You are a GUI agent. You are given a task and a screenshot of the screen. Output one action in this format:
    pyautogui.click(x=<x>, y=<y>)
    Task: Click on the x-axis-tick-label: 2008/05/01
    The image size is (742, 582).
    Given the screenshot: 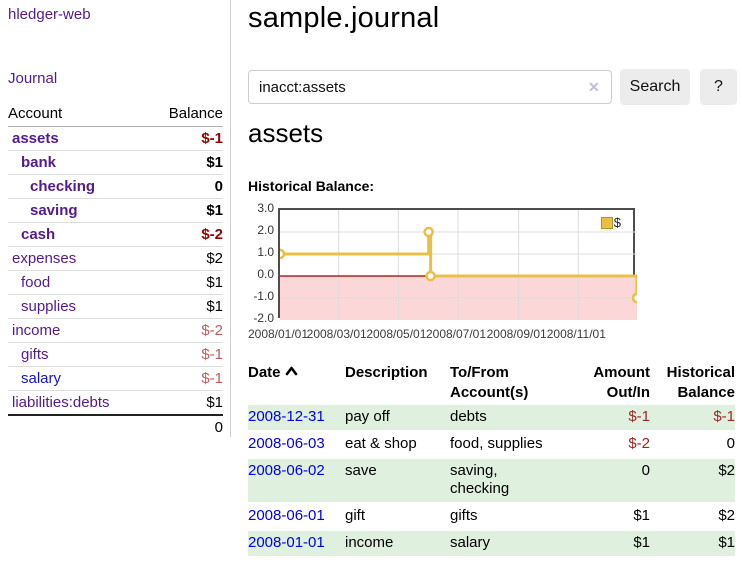 What is the action you would take?
    pyautogui.click(x=396, y=334)
    